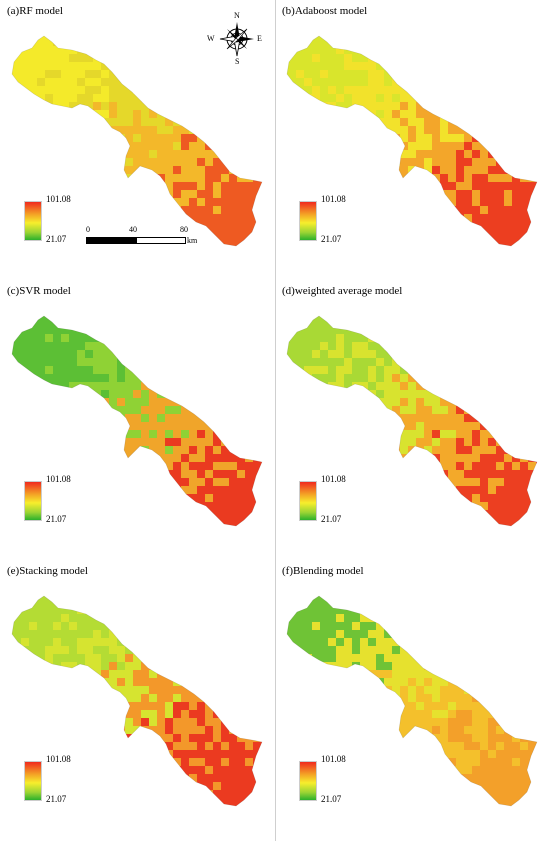  Describe the element at coordinates (237, 61) in the screenshot. I see `compass-south-label: S` at that location.